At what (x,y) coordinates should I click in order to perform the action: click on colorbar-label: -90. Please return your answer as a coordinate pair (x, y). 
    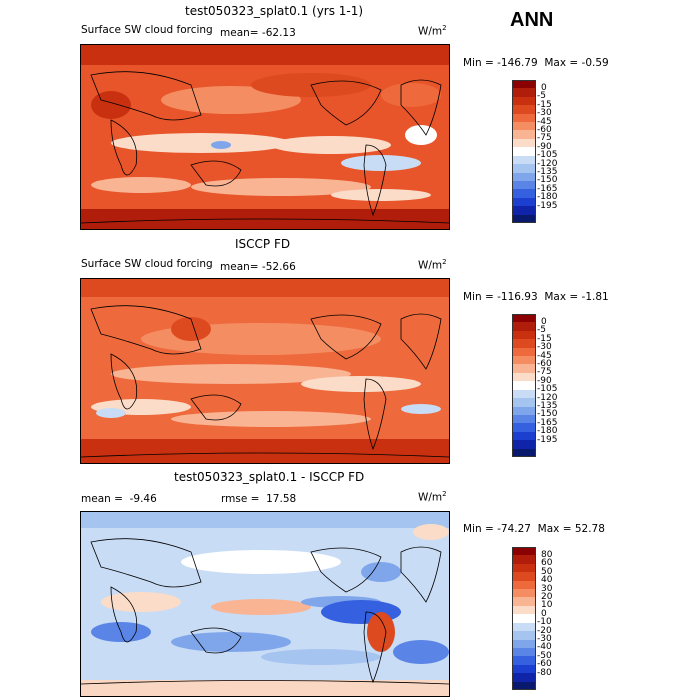
    Looking at the image, I should click on (544, 380).